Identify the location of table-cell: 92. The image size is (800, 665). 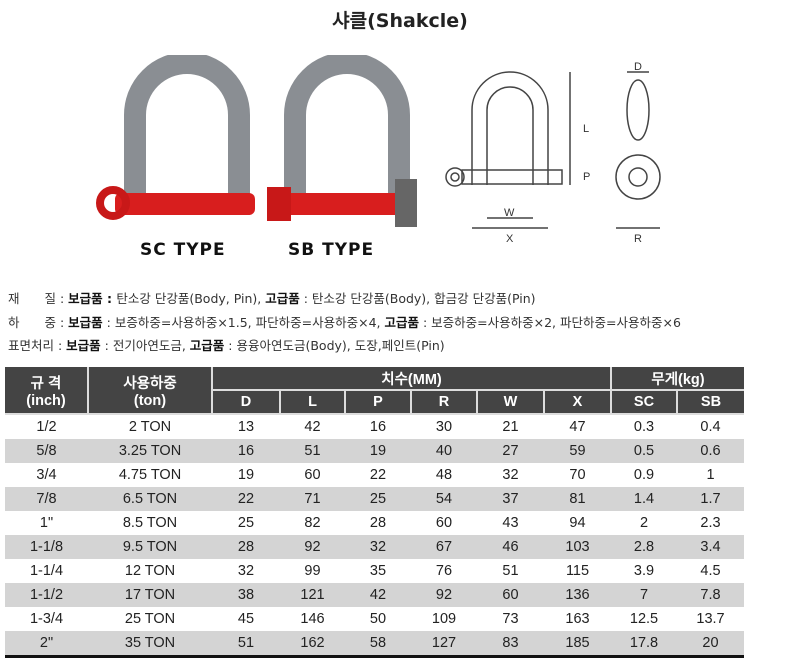
(312, 547).